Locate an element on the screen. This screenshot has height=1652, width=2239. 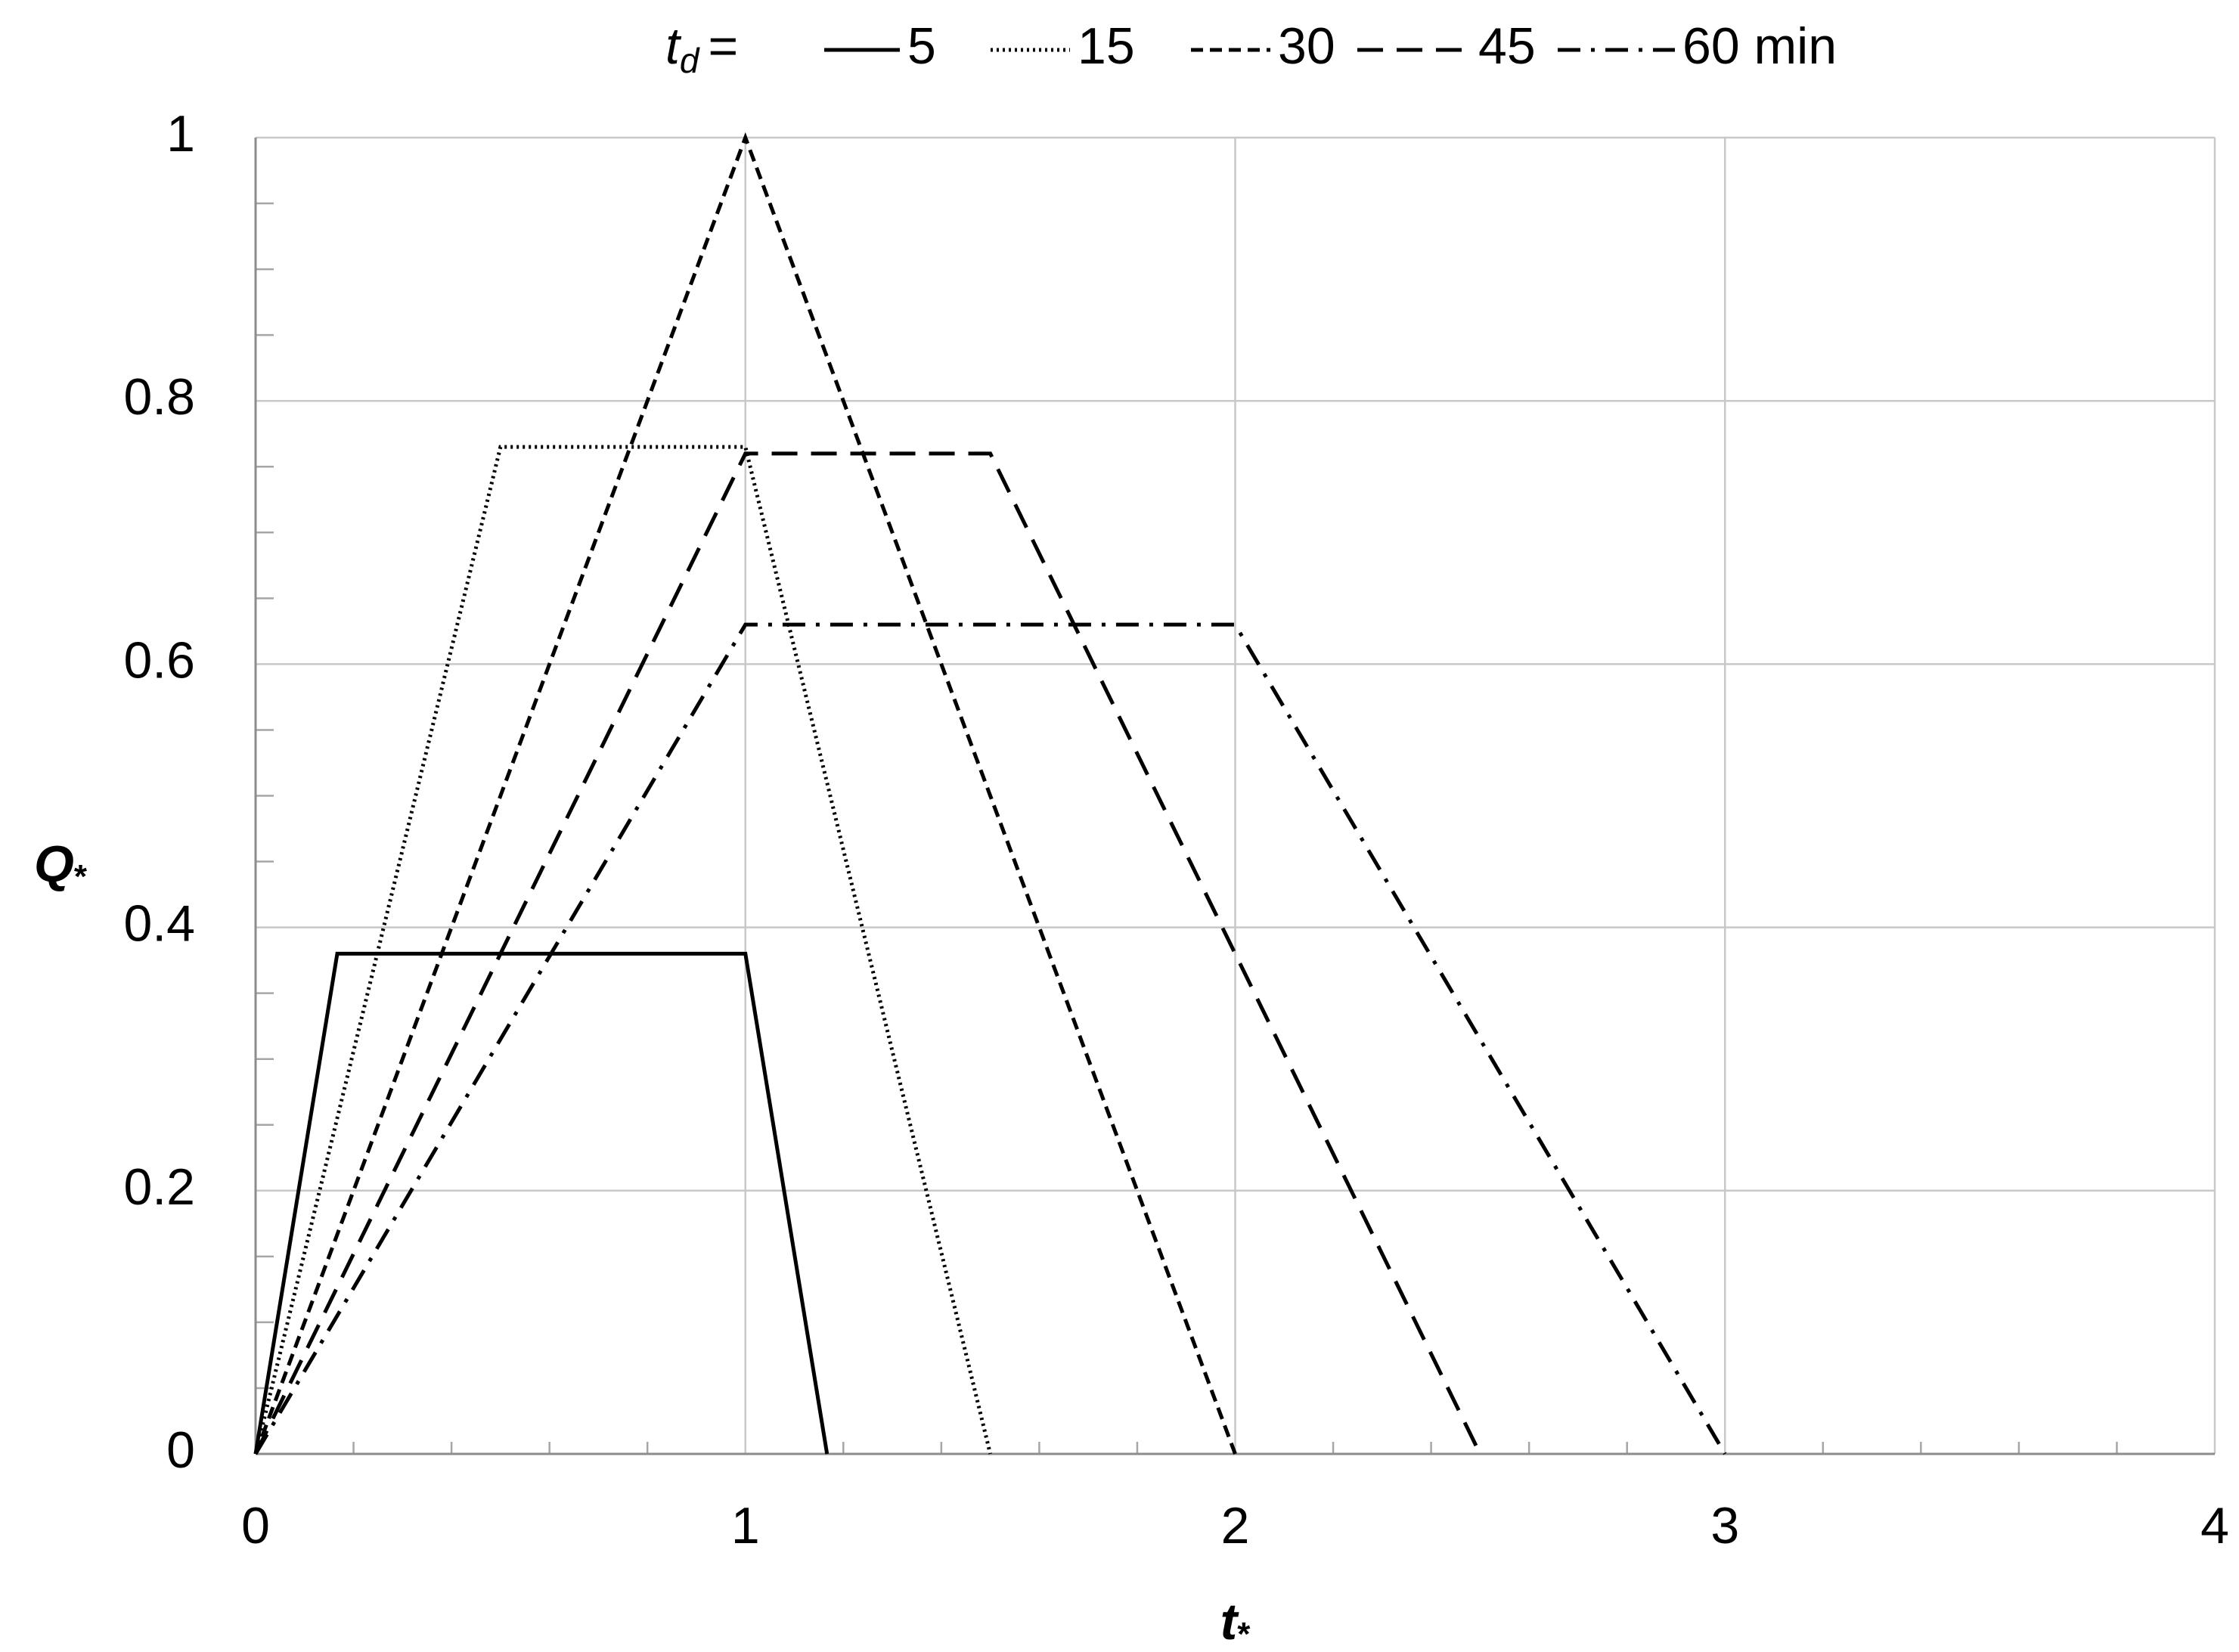
legend-label: 30 is located at coordinates (1307, 46).